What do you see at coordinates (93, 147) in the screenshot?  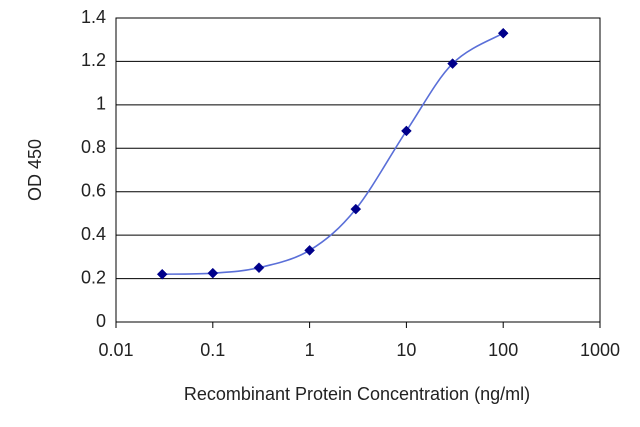 I see `y-tick-label: 0.8` at bounding box center [93, 147].